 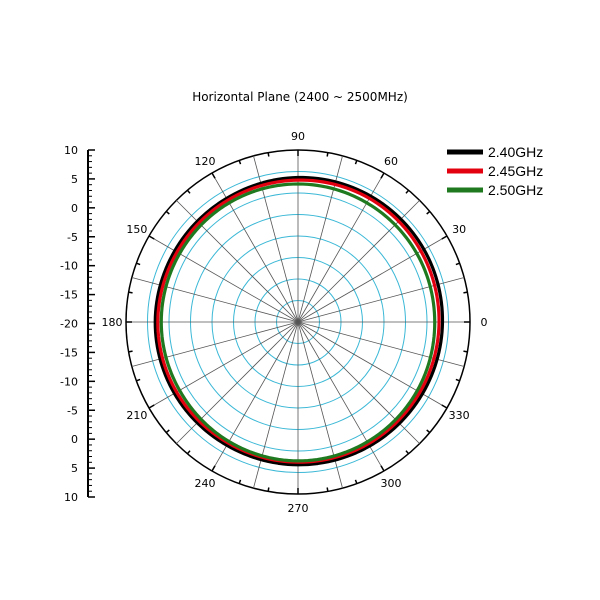 I want to click on angle-label: 270, so click(x=298, y=508).